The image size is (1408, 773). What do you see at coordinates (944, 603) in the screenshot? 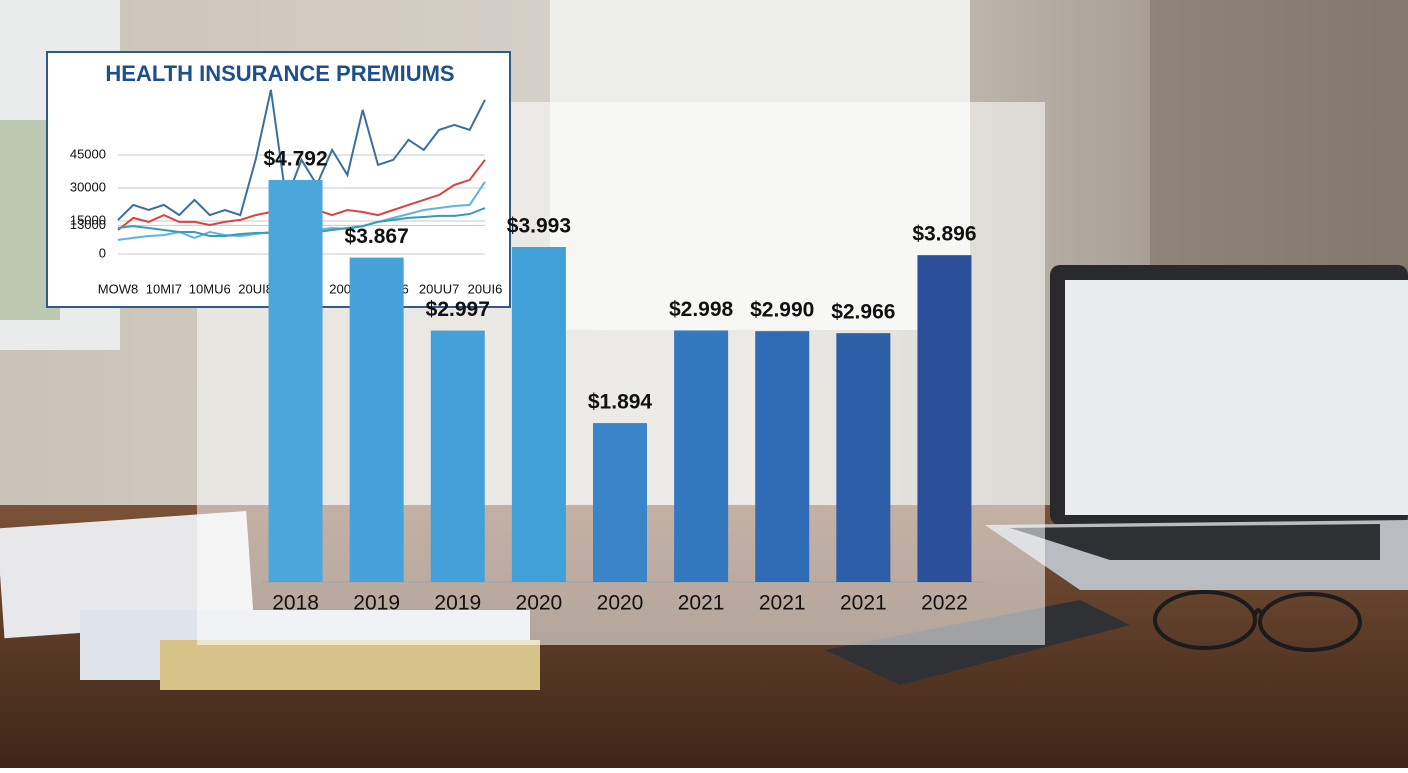
I see `x-tick-label: 2022` at bounding box center [944, 603].